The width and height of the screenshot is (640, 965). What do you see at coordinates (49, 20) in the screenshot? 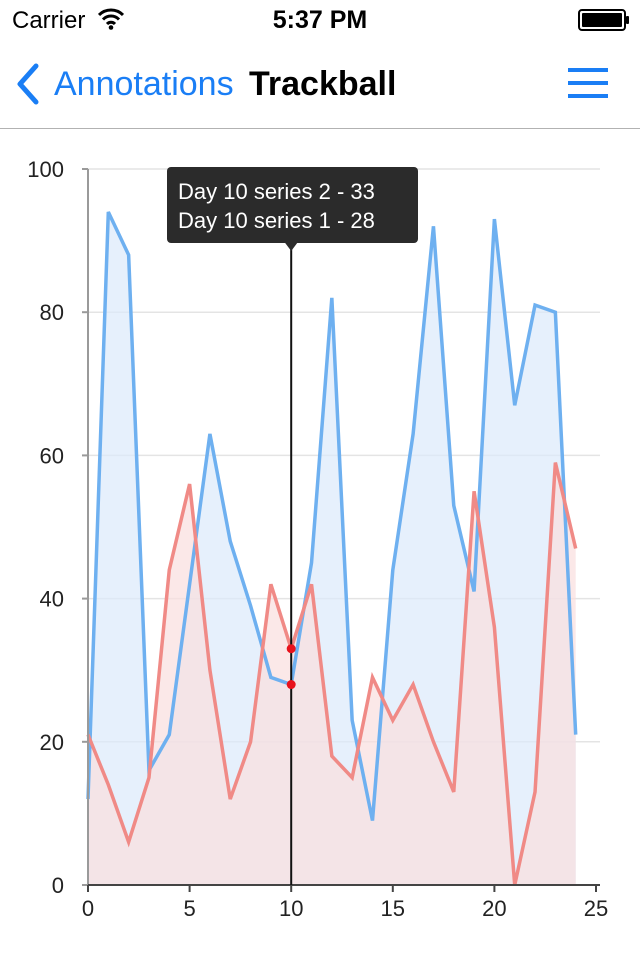
I see `carrier-label: Carrier` at bounding box center [49, 20].